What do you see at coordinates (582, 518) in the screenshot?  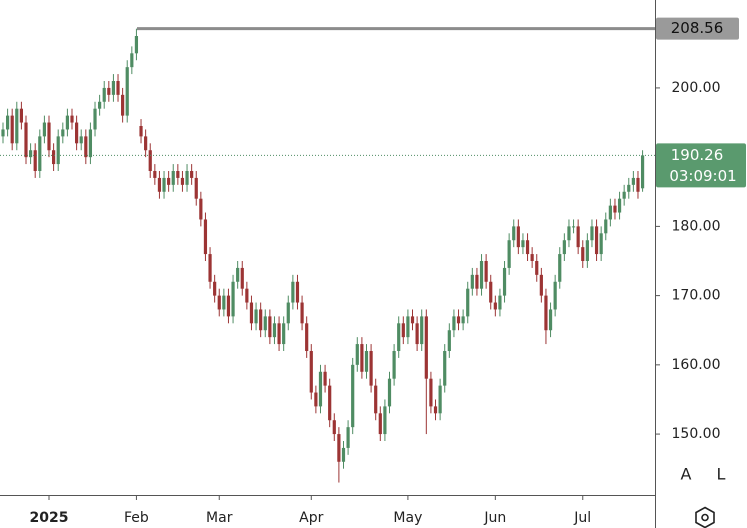 I see `x-tick-label: Jul` at bounding box center [582, 518].